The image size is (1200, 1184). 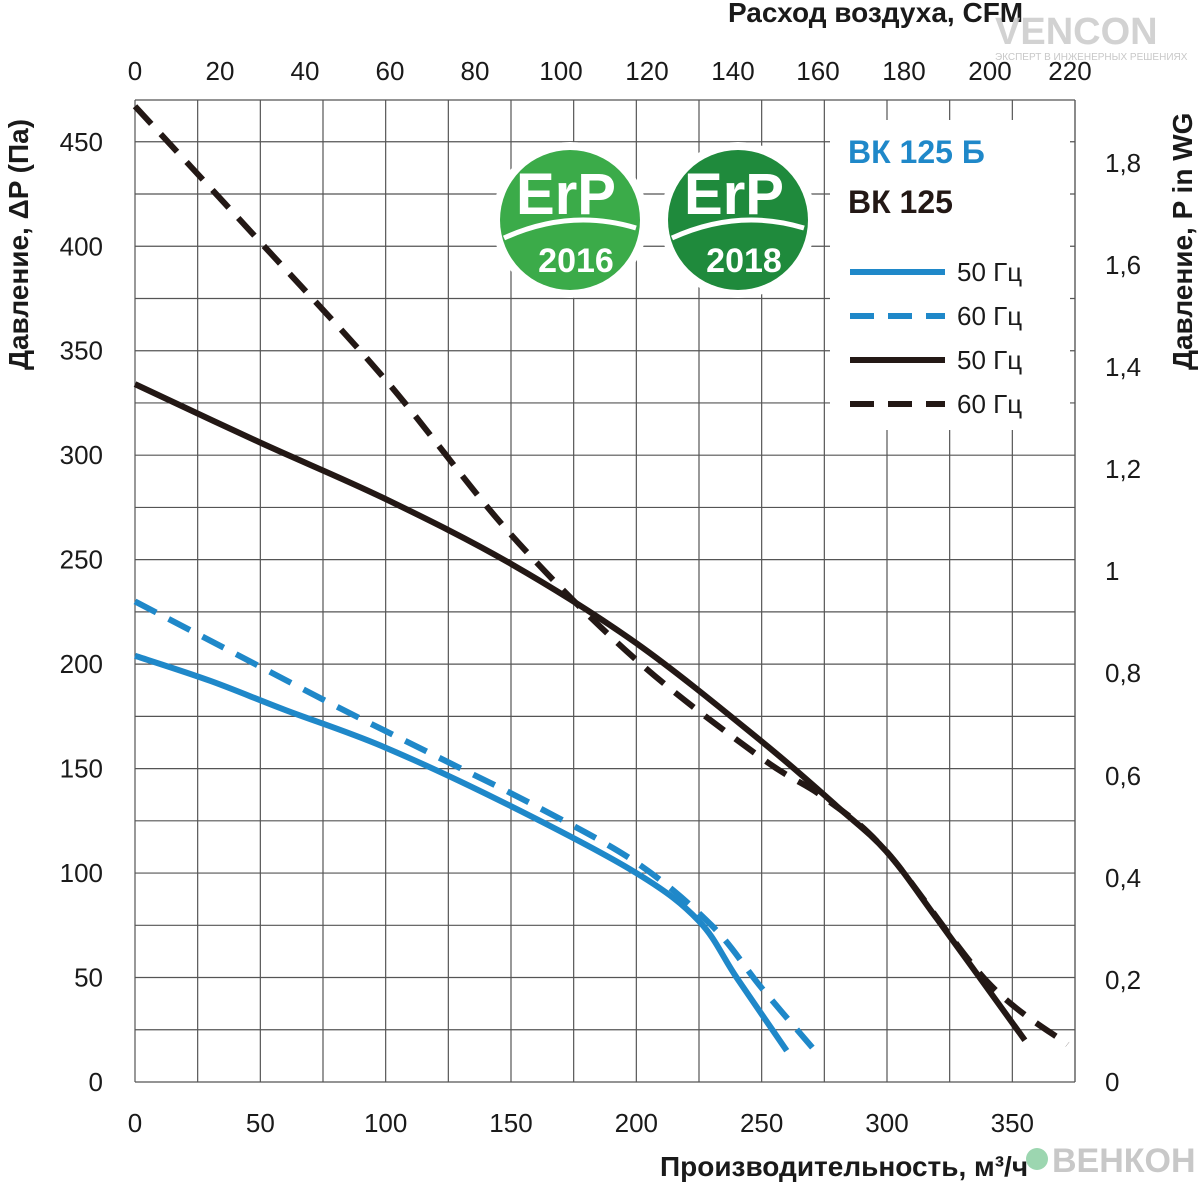 What do you see at coordinates (886, 1123) in the screenshot?
I see `x-tick-label: 300` at bounding box center [886, 1123].